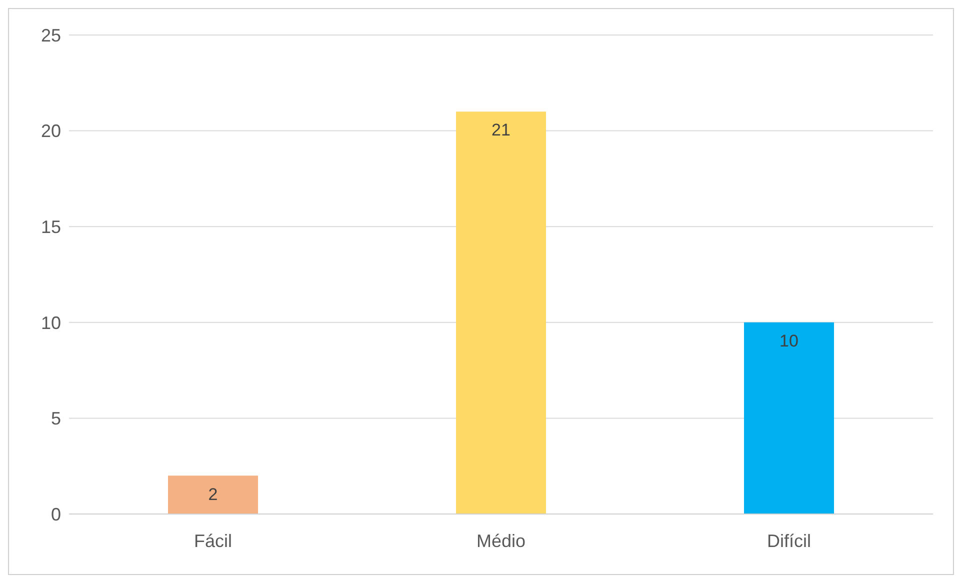  What do you see at coordinates (55, 514) in the screenshot?
I see `y-tick-label: 0` at bounding box center [55, 514].